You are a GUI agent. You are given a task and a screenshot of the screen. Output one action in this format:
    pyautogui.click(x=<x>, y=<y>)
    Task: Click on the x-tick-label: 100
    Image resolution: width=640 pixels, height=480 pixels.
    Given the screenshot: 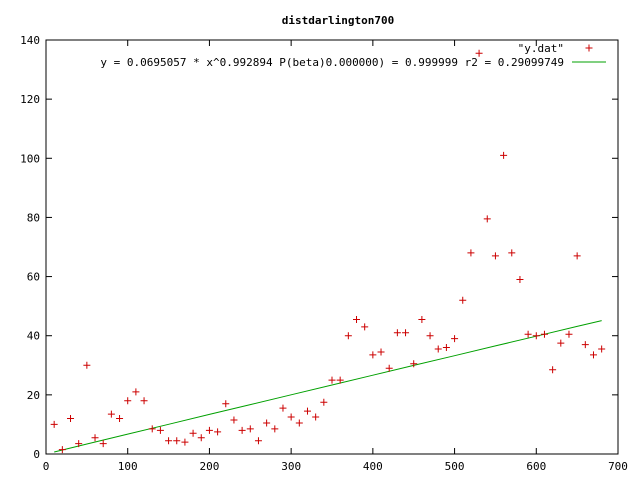 What is the action you would take?
    pyautogui.click(x=128, y=466)
    